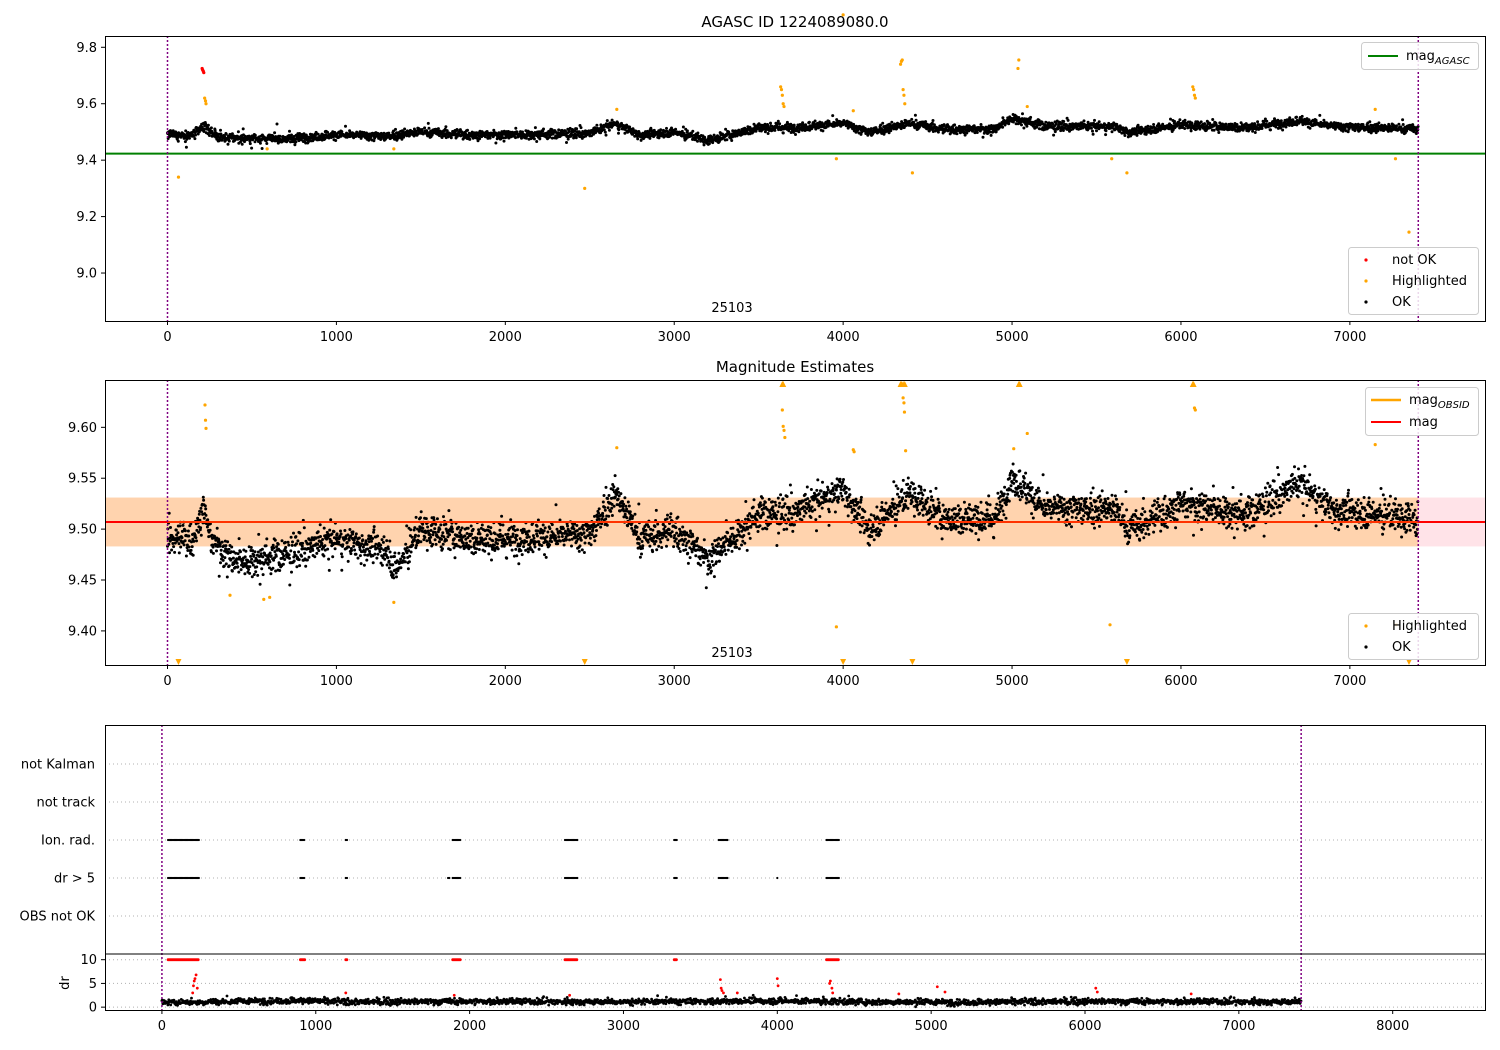  Describe the element at coordinates (86, 274) in the screenshot. I see `y-tick-label: 9.0` at that location.